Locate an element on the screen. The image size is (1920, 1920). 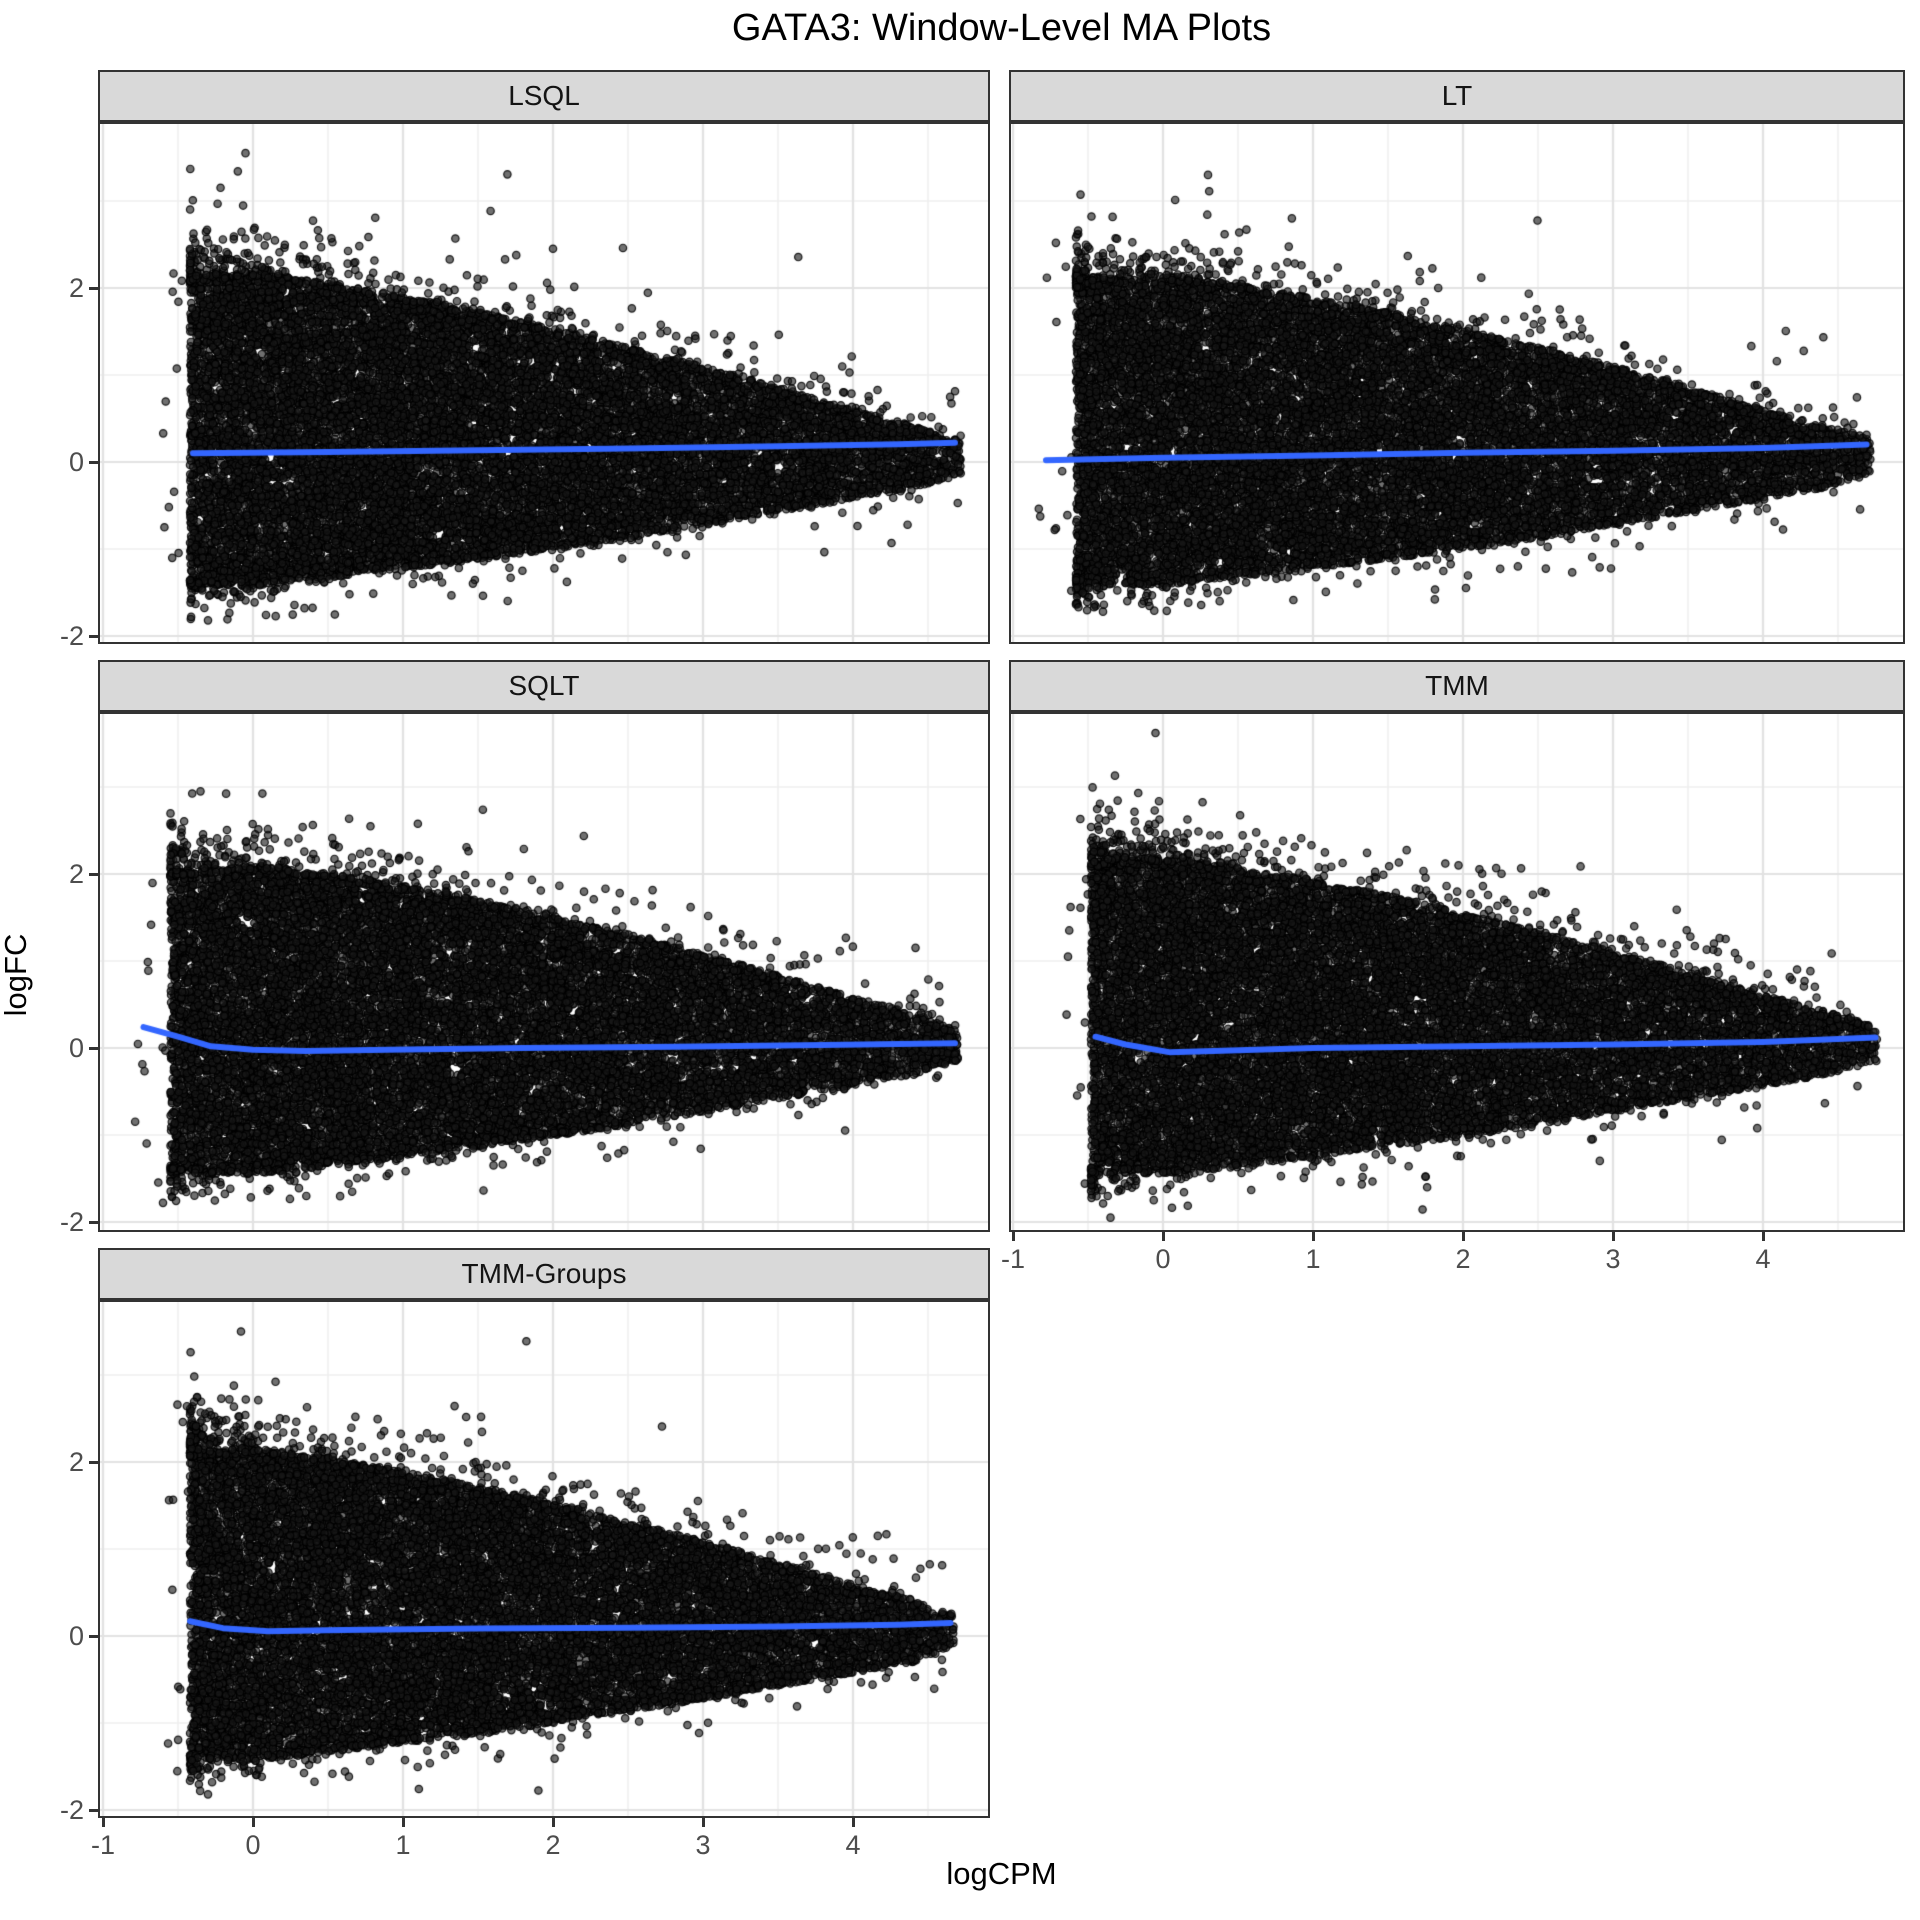
facet-strip-label: SQLT is located at coordinates (544, 685).